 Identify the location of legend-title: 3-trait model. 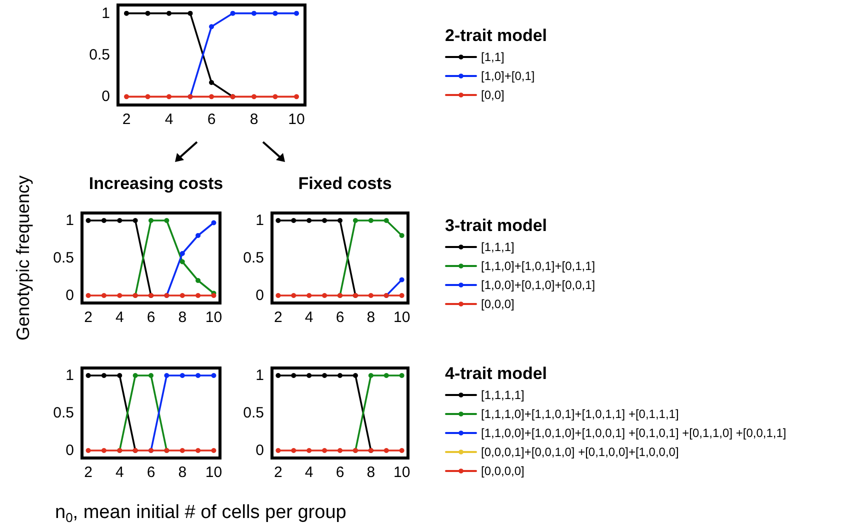
(496, 225).